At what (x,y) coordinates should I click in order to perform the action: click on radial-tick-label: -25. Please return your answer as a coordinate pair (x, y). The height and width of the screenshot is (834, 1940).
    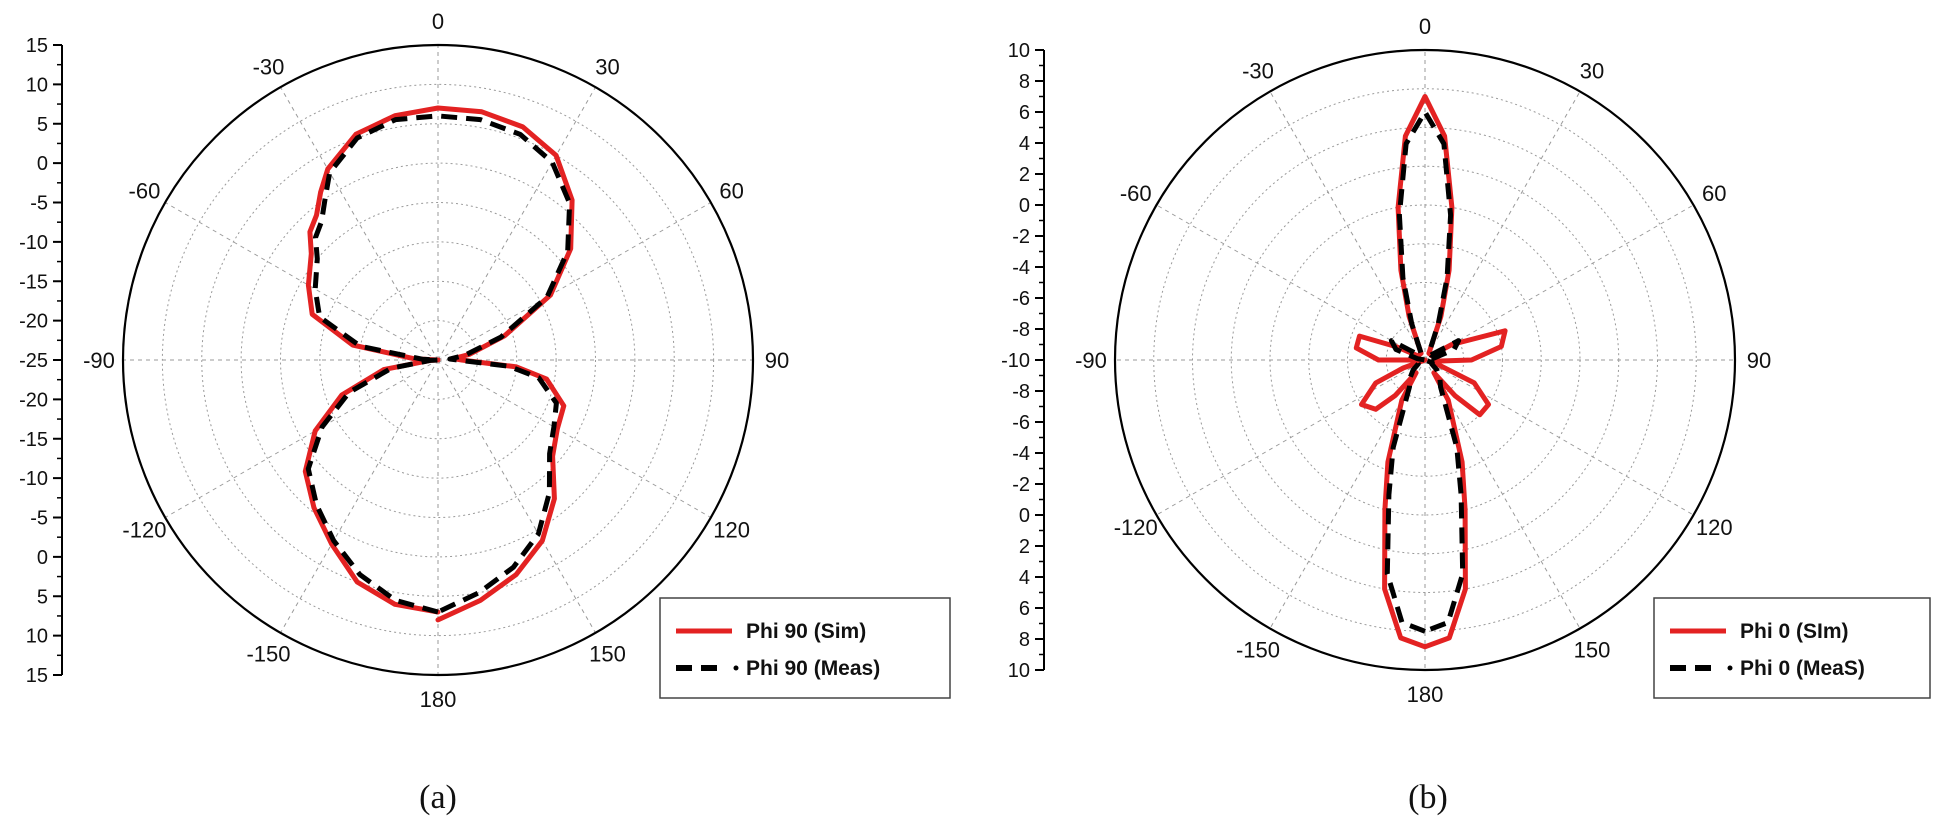
    Looking at the image, I should click on (33, 361).